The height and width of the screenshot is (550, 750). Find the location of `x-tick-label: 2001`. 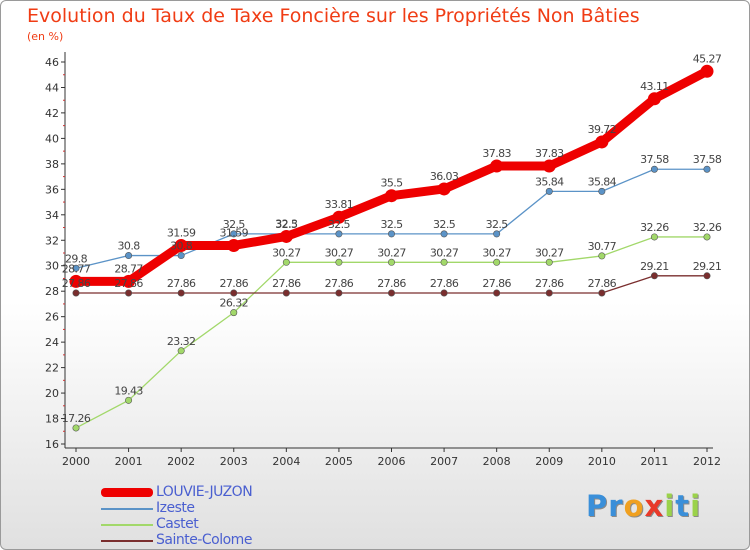

x-tick-label: 2001 is located at coordinates (129, 461).